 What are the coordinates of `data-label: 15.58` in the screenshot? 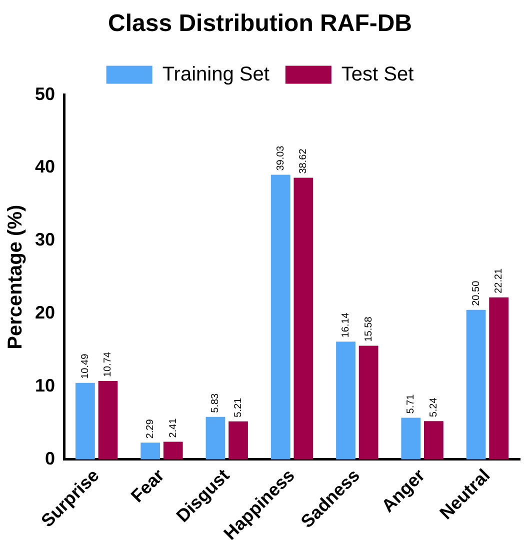 It's located at (368, 329).